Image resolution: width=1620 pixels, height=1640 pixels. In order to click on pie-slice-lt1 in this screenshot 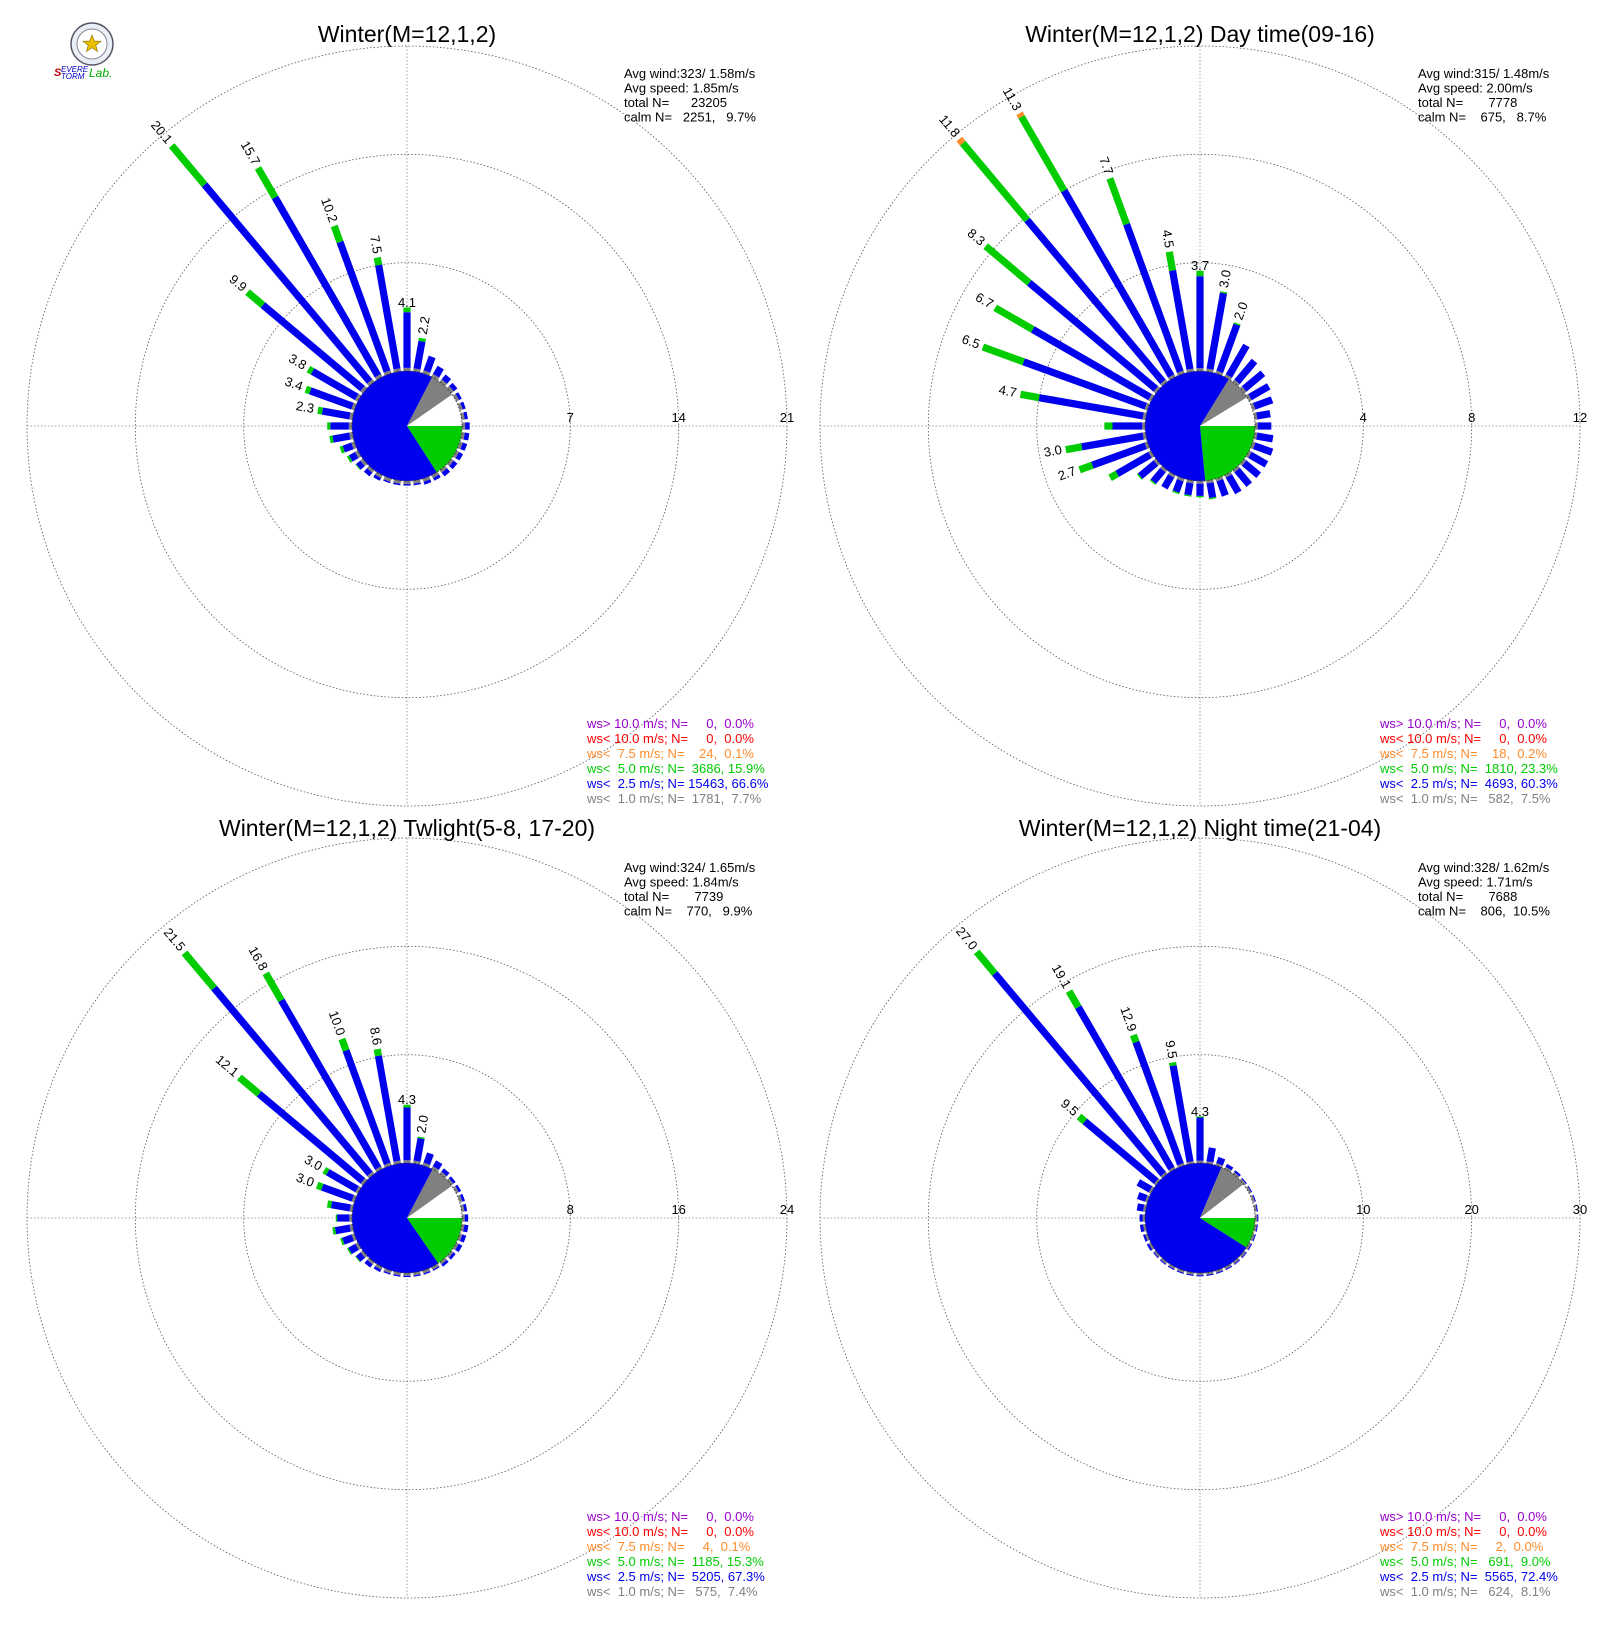, I will do `click(429, 1193)`.